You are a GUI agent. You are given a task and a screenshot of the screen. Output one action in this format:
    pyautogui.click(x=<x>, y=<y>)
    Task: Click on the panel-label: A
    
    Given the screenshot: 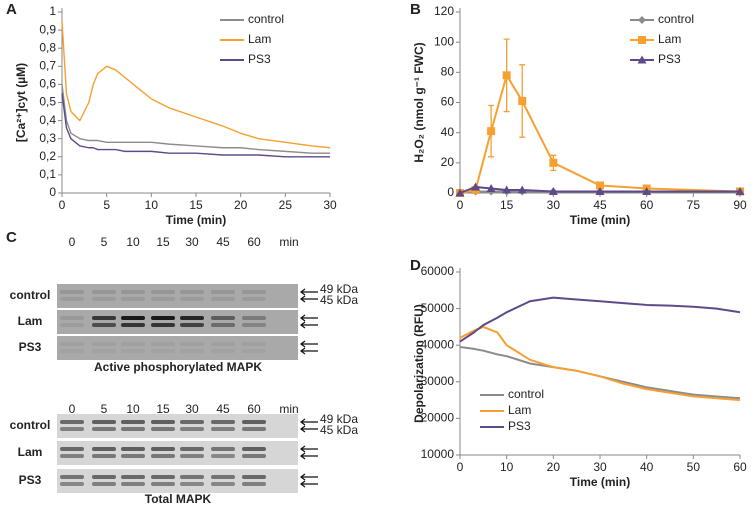 What is the action you would take?
    pyautogui.click(x=11, y=9)
    